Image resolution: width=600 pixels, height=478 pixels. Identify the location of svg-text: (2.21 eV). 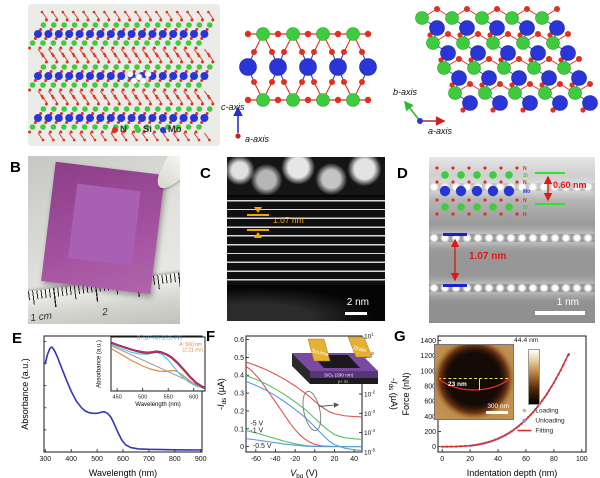
(192, 351).